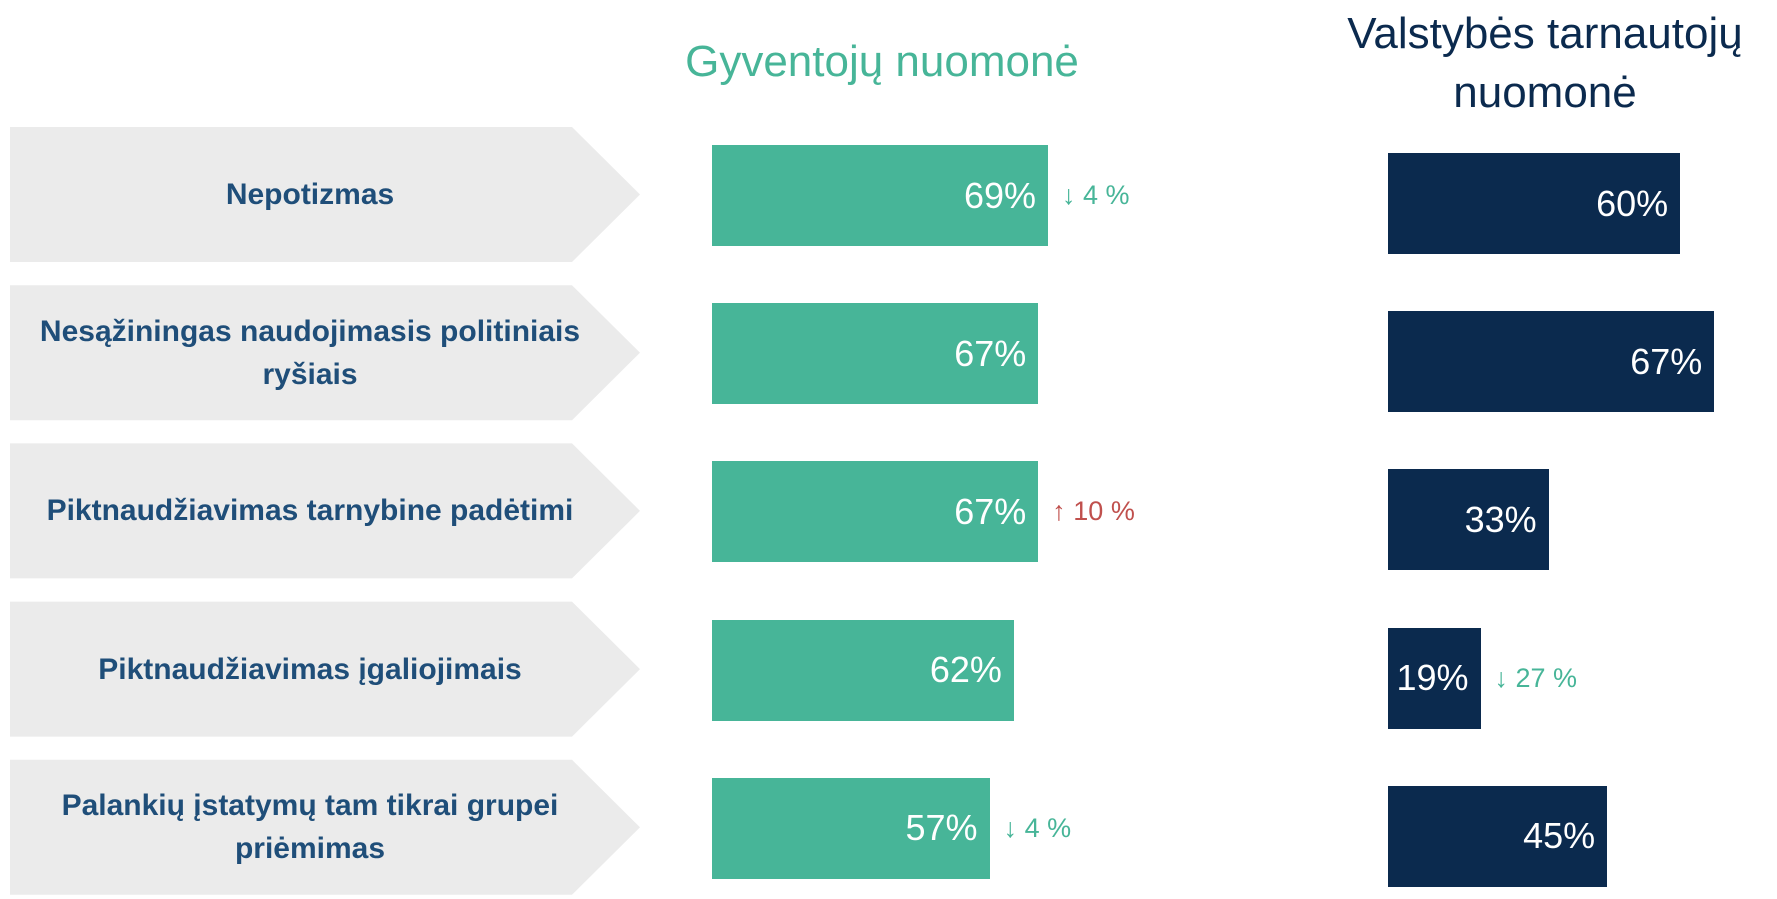 The image size is (1777, 899). I want to click on value-label: 69%, so click(1000, 195).